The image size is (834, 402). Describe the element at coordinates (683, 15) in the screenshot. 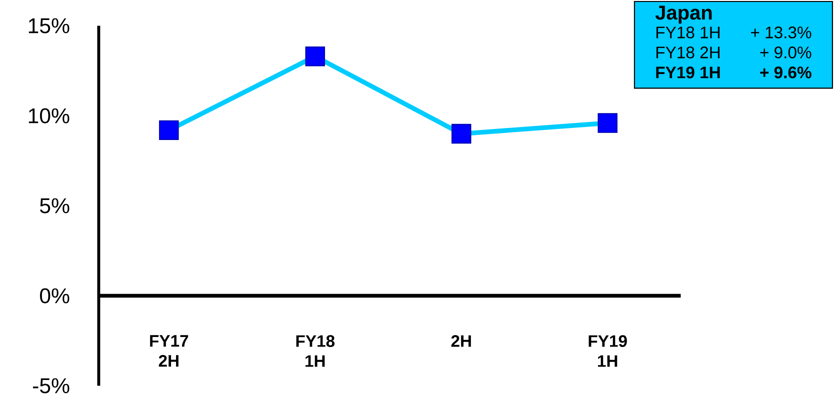

I see `text: Japan` at that location.